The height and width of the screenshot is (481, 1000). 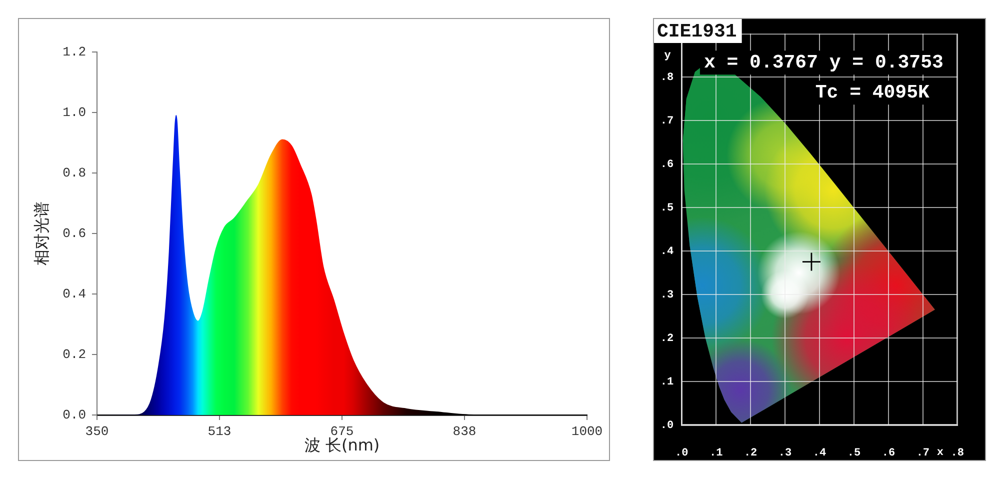 I want to click on x-tick-label: .4, so click(x=819, y=453).